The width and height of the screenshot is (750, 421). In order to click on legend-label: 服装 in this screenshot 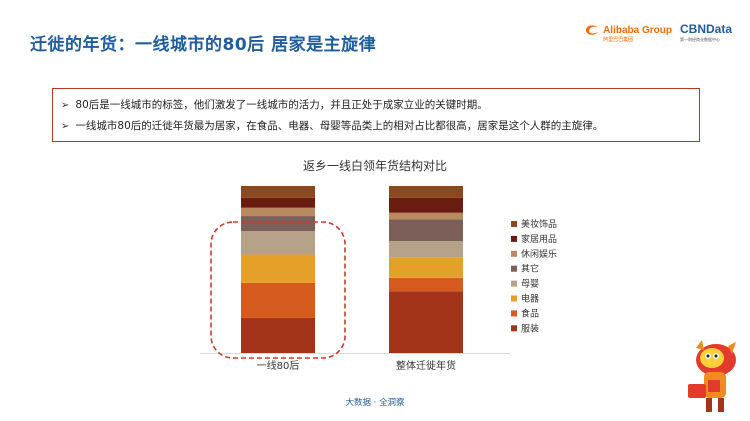, I will do `click(530, 328)`.